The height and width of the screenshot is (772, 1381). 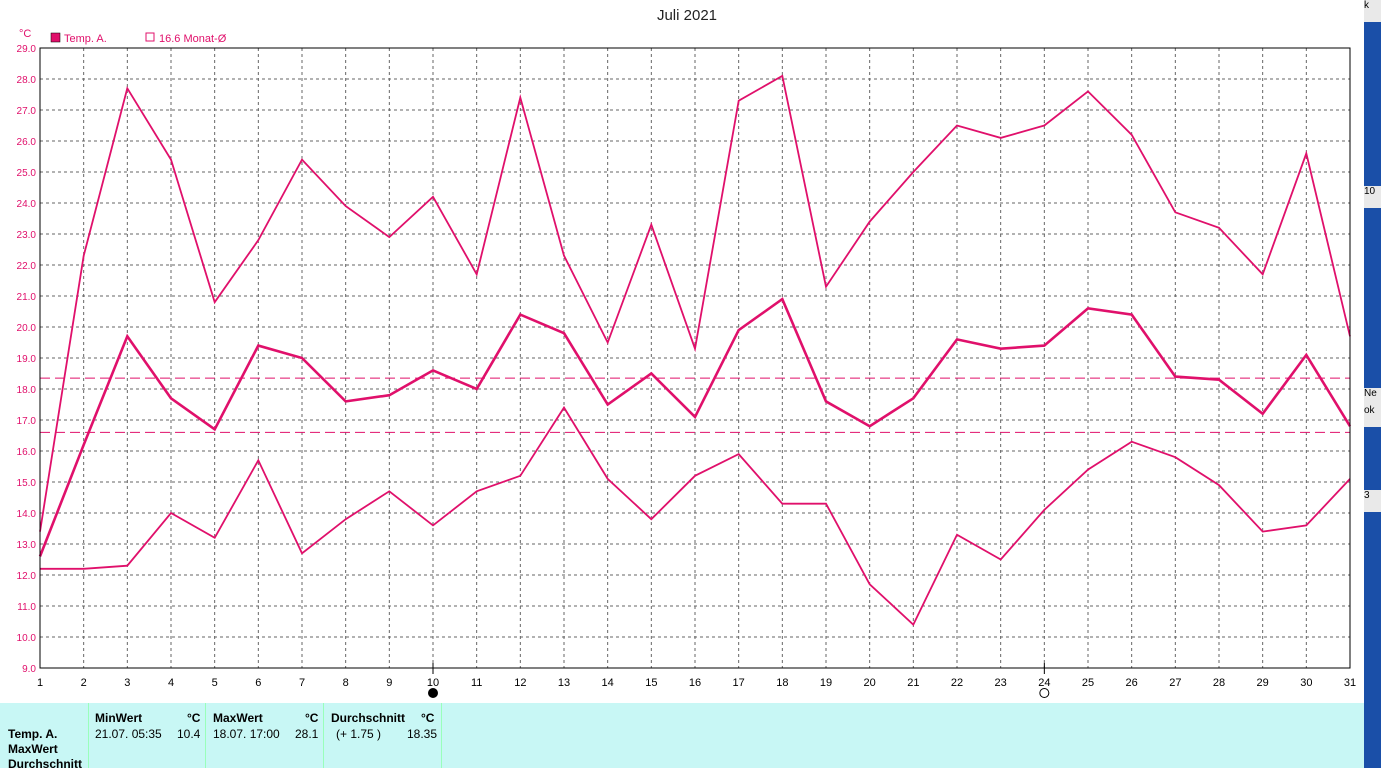 What do you see at coordinates (26, 607) in the screenshot?
I see `y-tick-label: 11.0` at bounding box center [26, 607].